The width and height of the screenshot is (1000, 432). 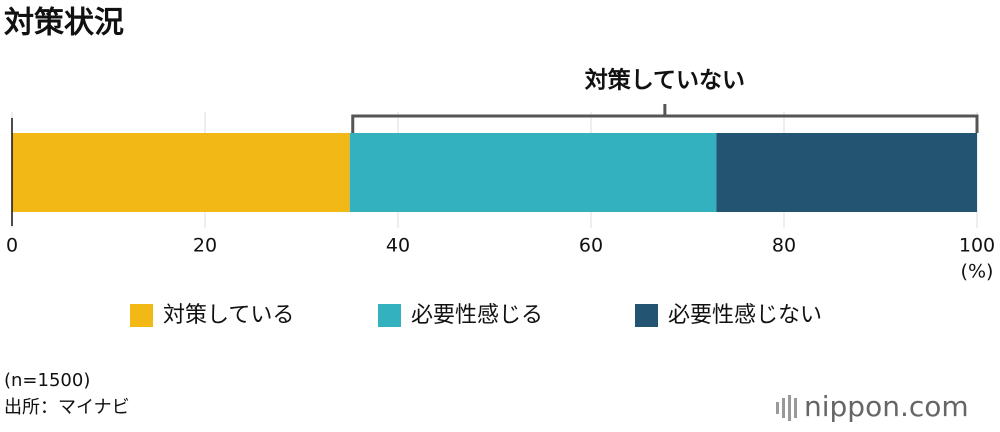 What do you see at coordinates (591, 246) in the screenshot?
I see `x-tick-label: 60` at bounding box center [591, 246].